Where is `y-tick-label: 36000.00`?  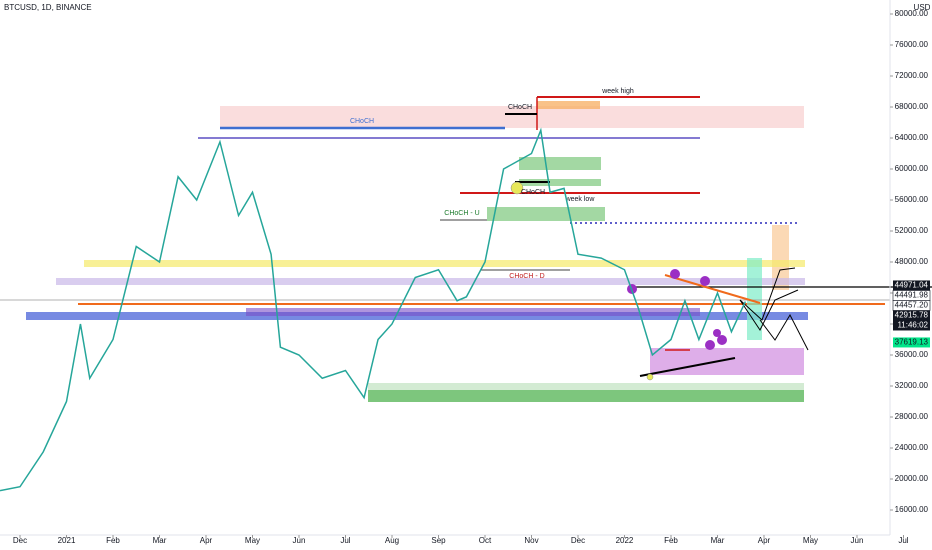
y-tick-label: 36000.00 is located at coordinates (912, 354).